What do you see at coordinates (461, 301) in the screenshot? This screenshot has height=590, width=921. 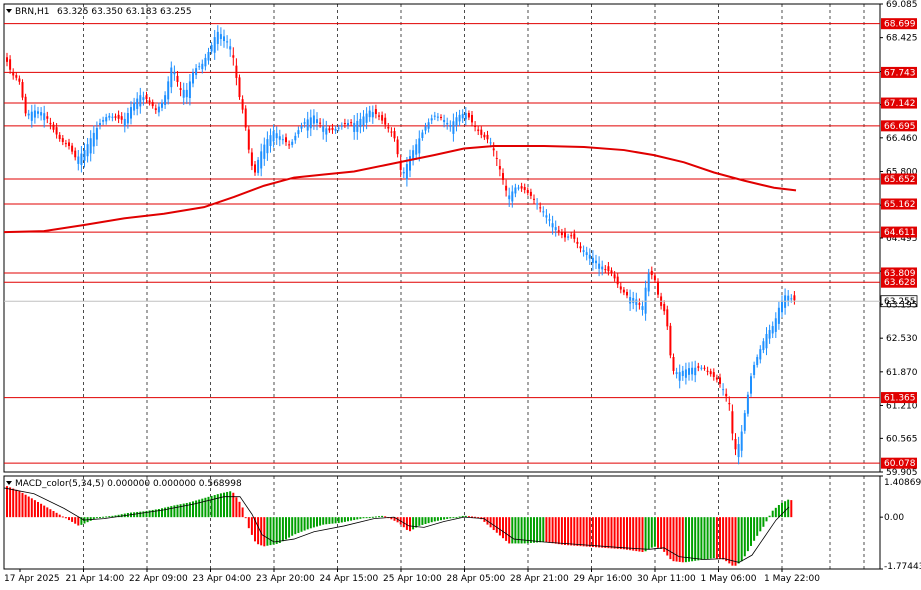 I see `last-price-line: 63.255` at bounding box center [461, 301].